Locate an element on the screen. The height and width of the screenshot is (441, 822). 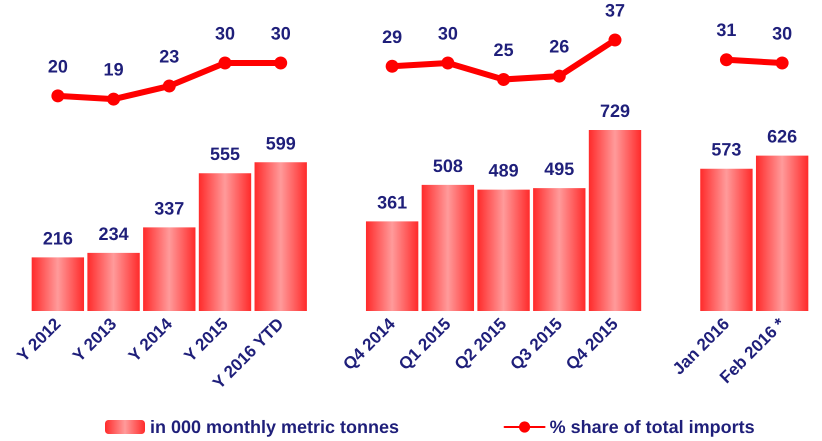
data-label: 495 is located at coordinates (559, 169).